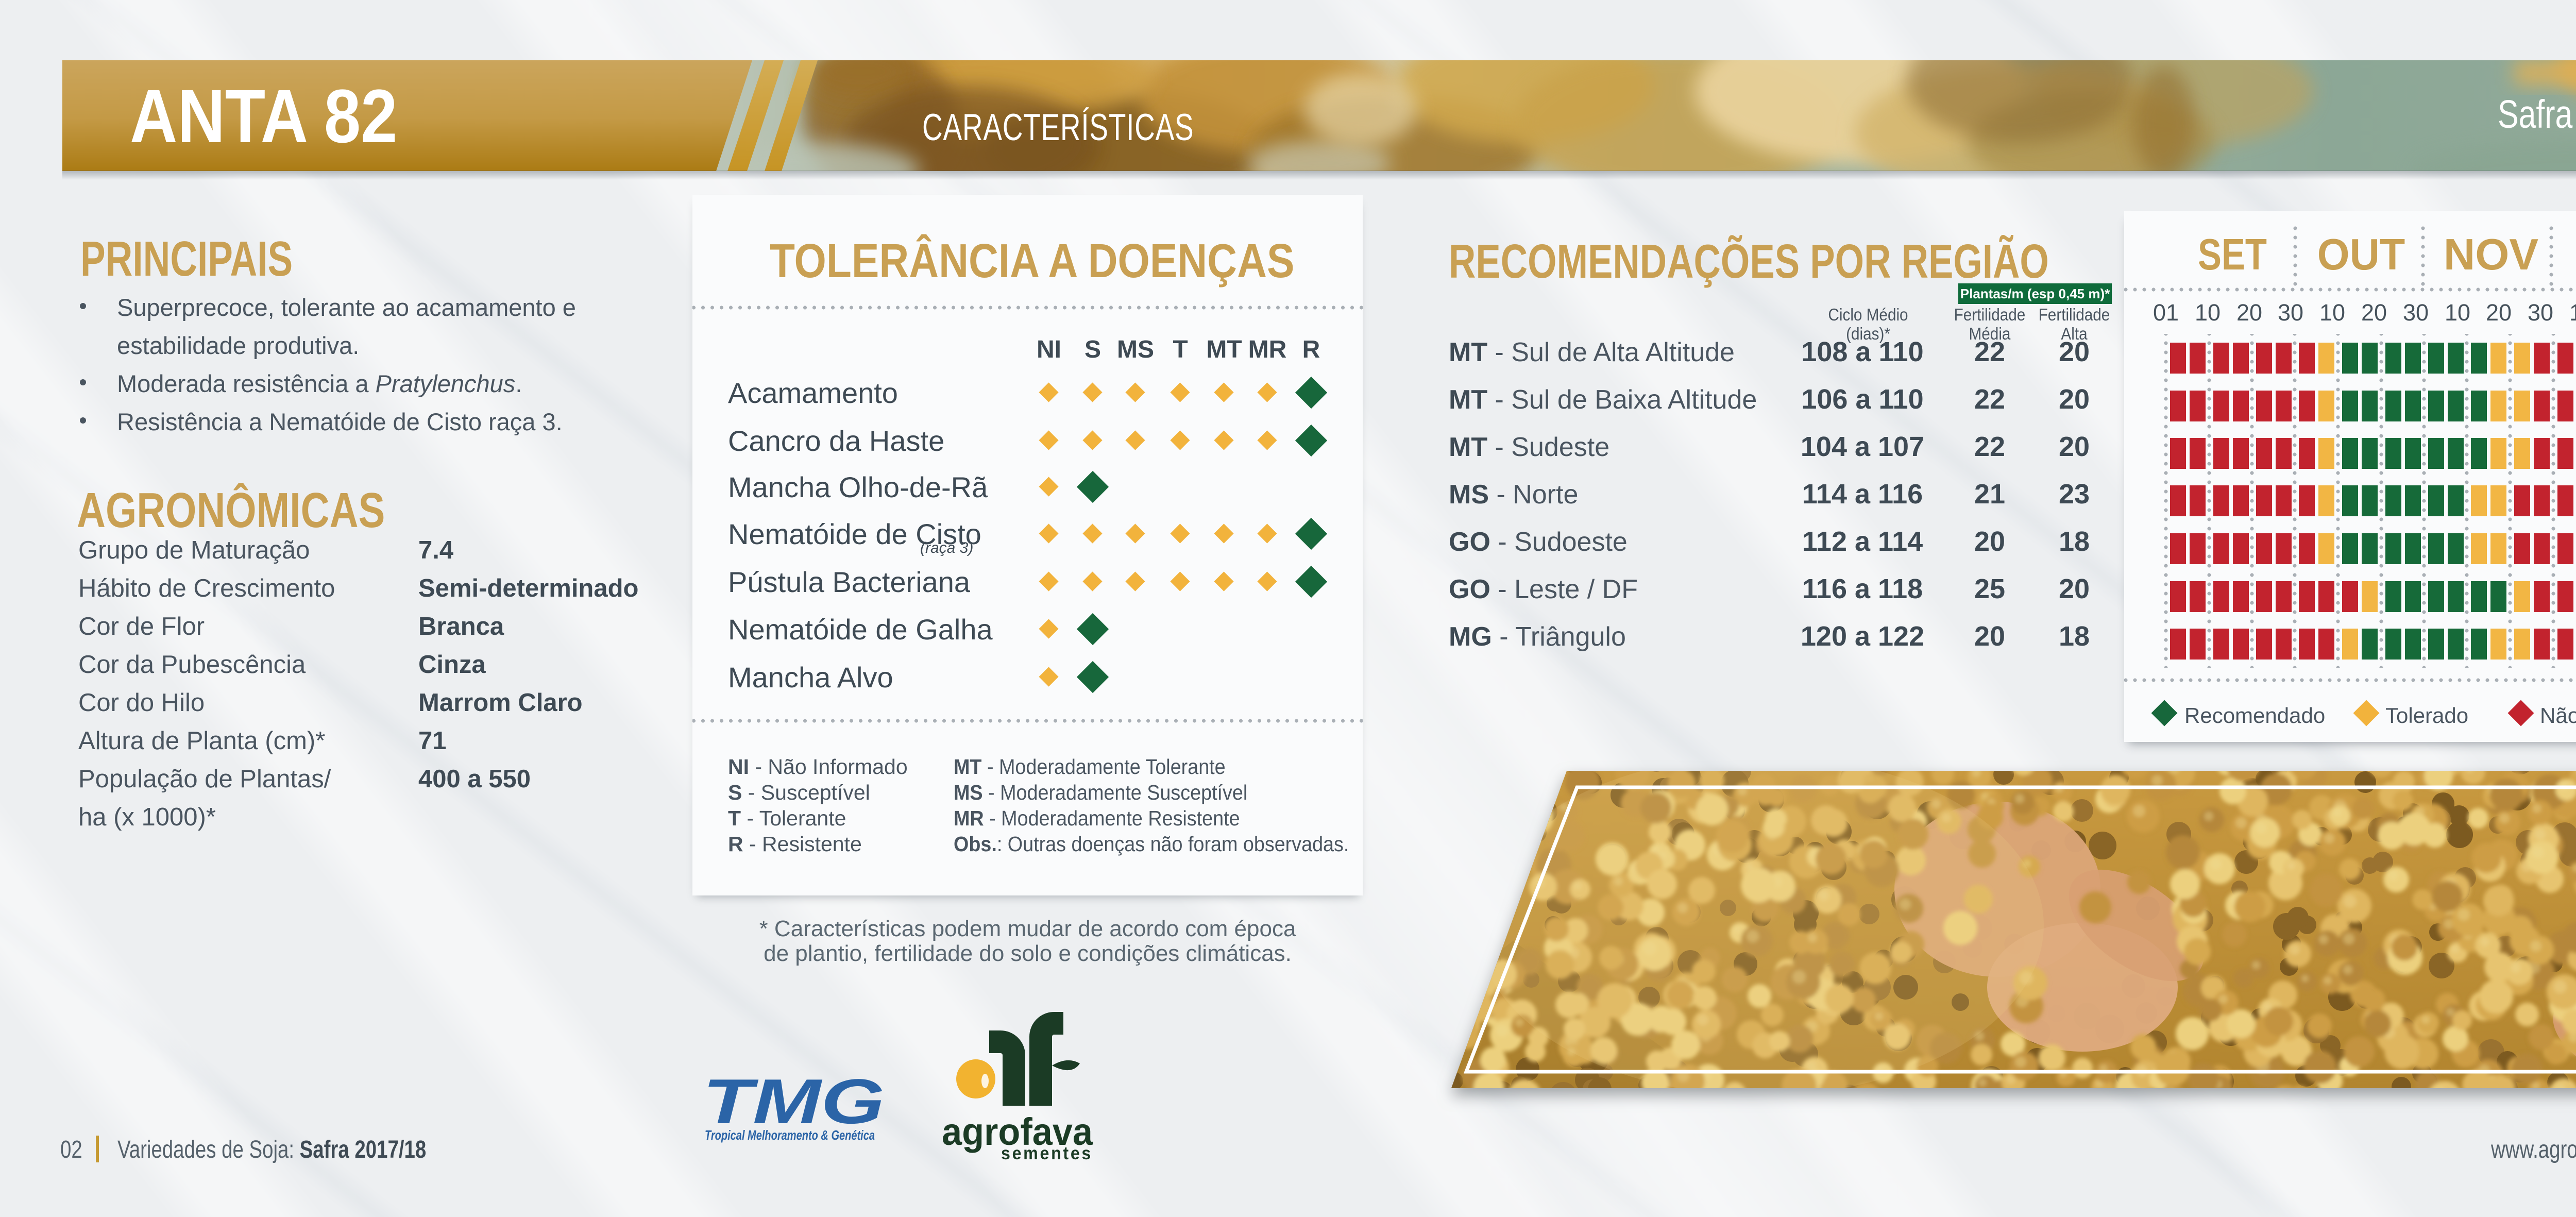 The height and width of the screenshot is (1217, 2576). What do you see at coordinates (790, 1135) in the screenshot?
I see `svg-text:Tropical Melhoramento & Genéti: Tropical Melhoramento & Genética` at bounding box center [790, 1135].